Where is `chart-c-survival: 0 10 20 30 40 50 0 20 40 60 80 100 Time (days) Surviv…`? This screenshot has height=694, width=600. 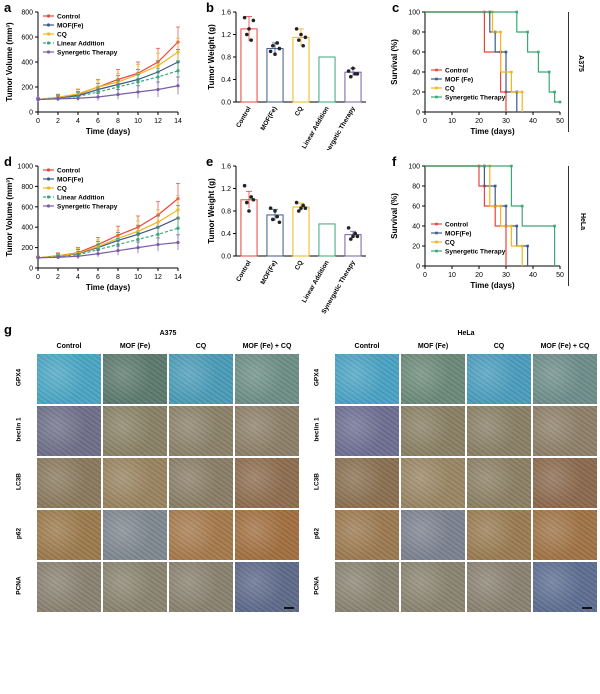
chart-c-survival: 0 10 20 30 40 50 0 20 40 60 80 100 Time (days) Surviv… is located at coordinates (477, 73).